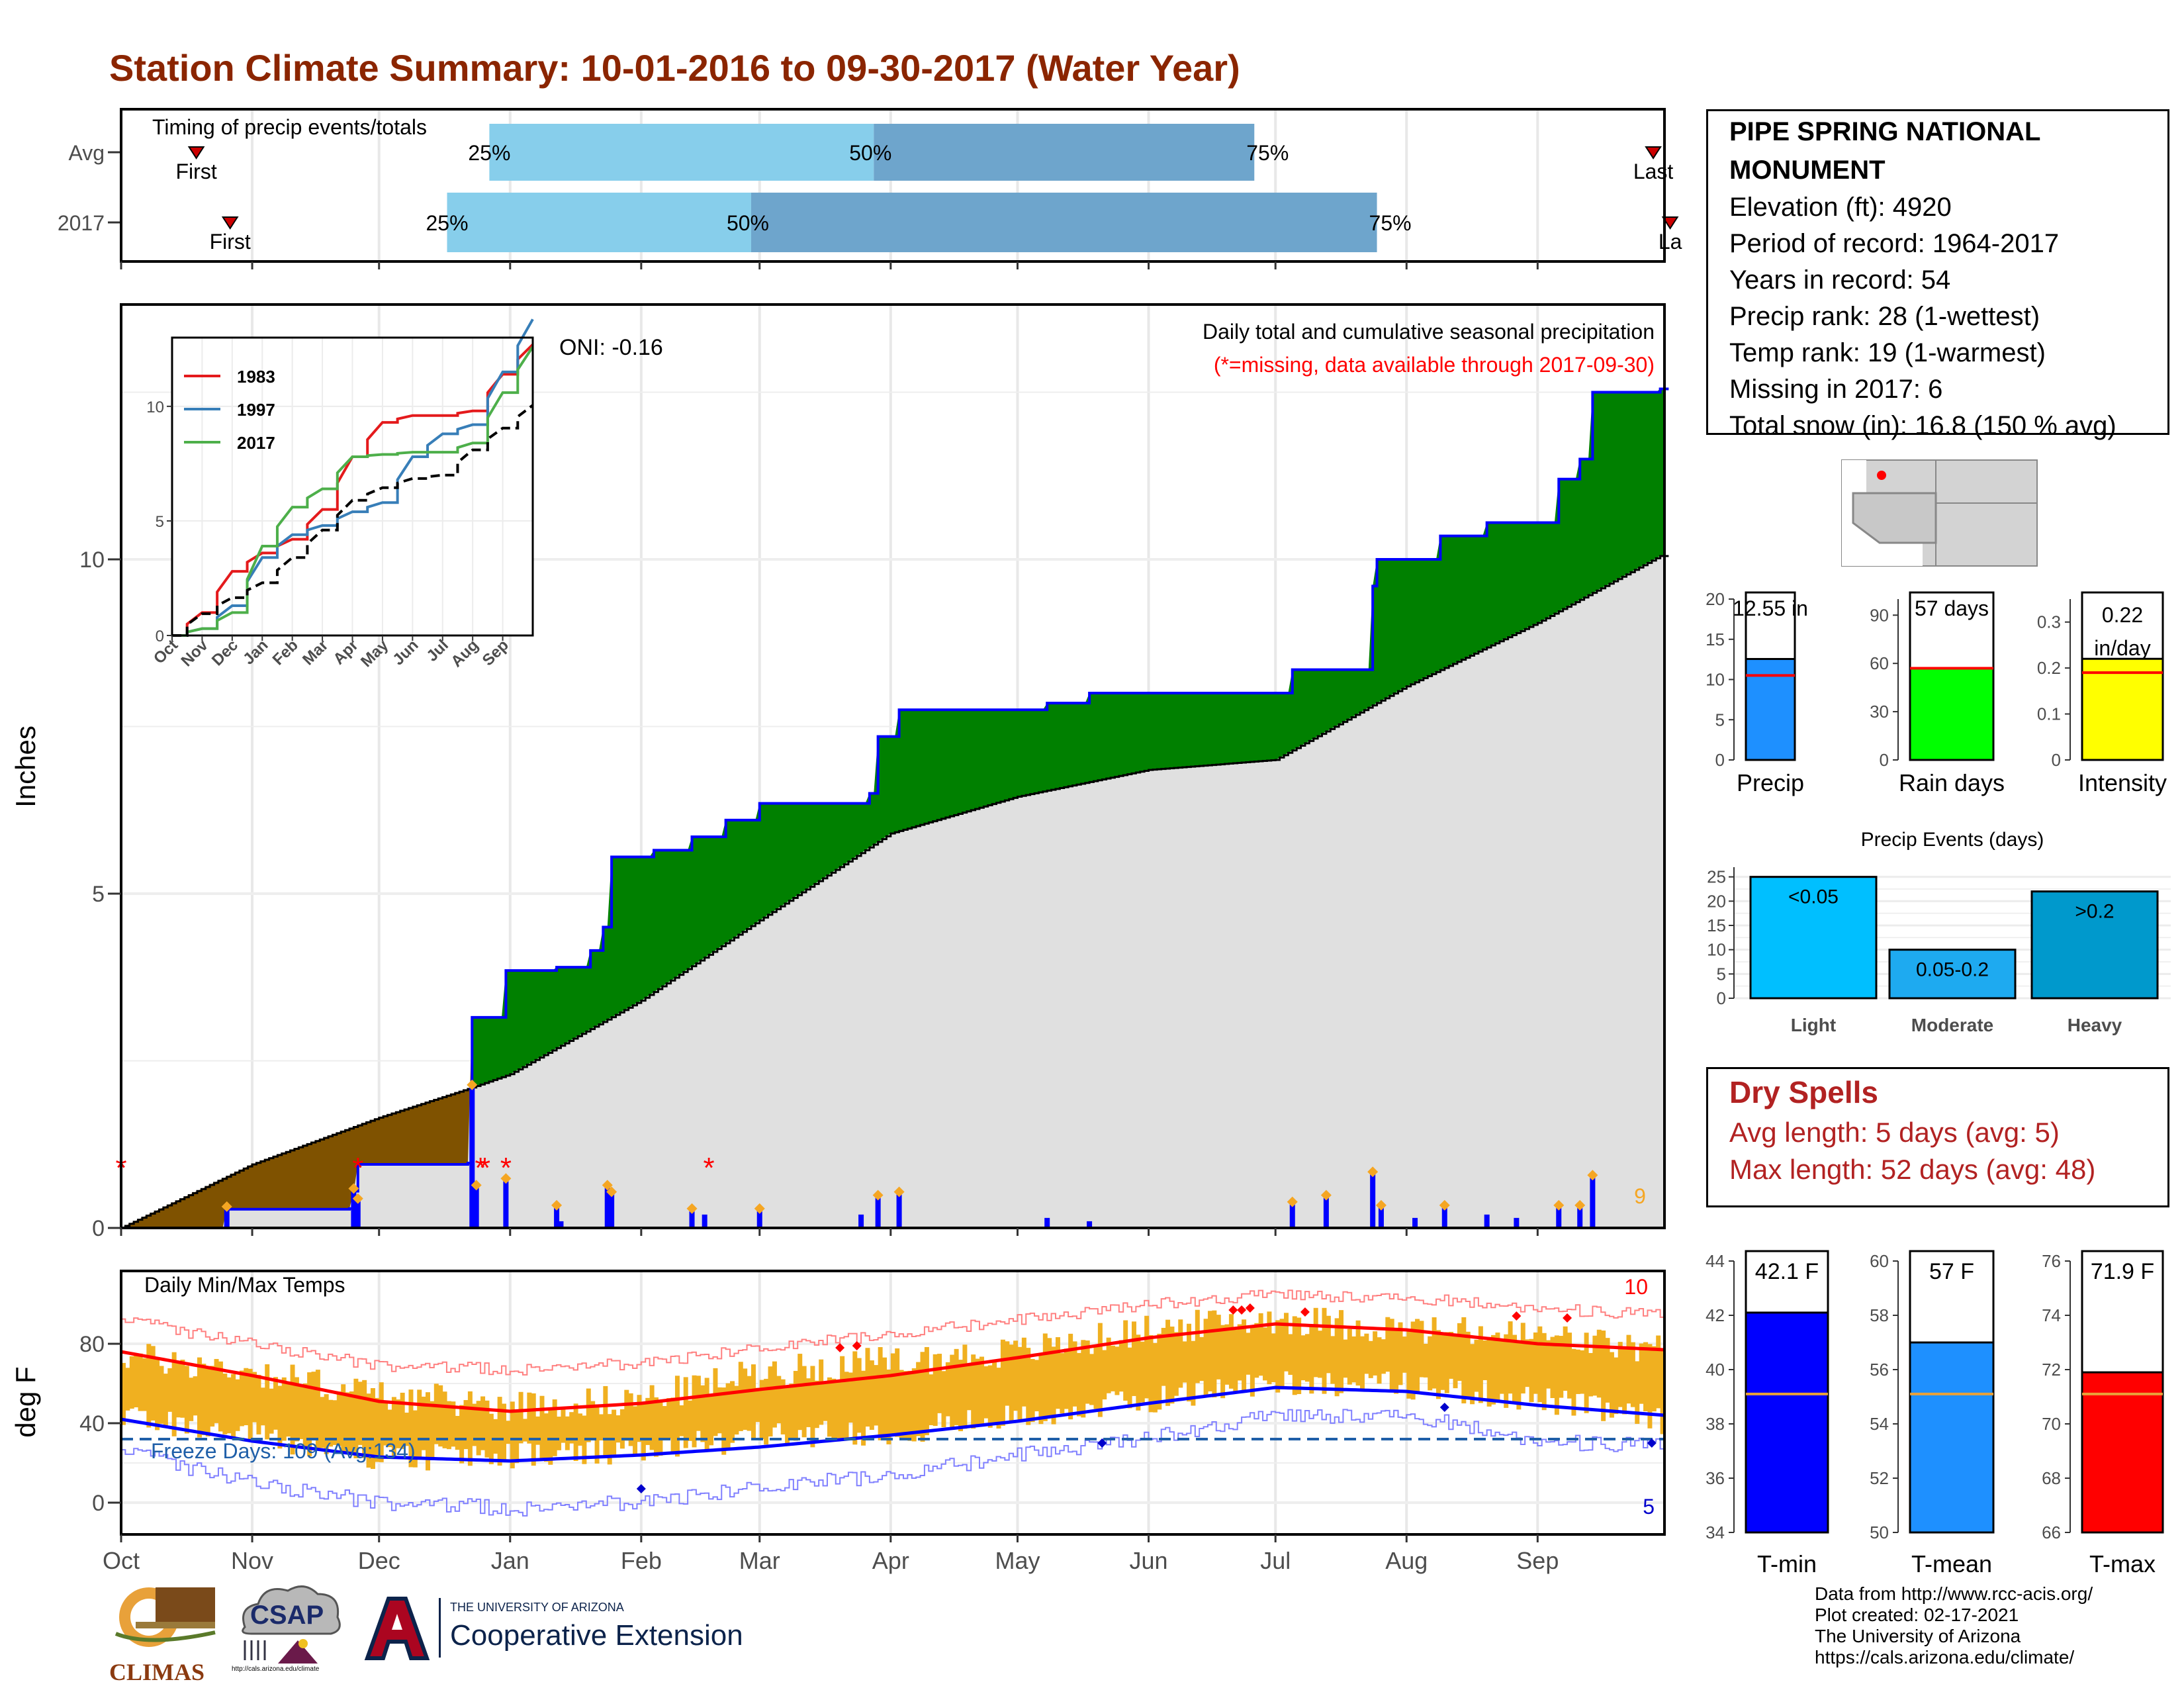  I want to click on precip-event-count: 9, so click(1640, 1196).